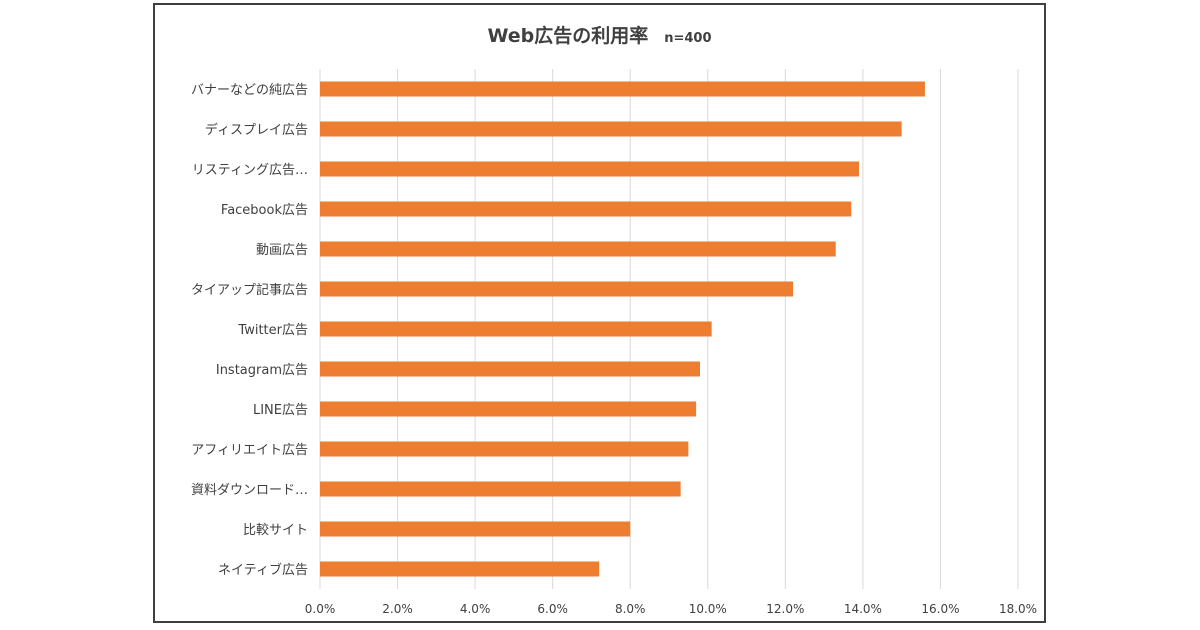  I want to click on category-label: ディスプレイ広告, so click(256, 130).